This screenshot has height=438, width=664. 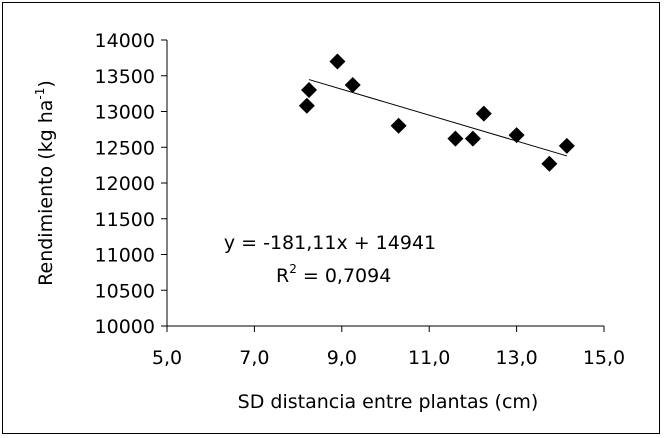 I want to click on y-tick-label: 13000, so click(x=125, y=113).